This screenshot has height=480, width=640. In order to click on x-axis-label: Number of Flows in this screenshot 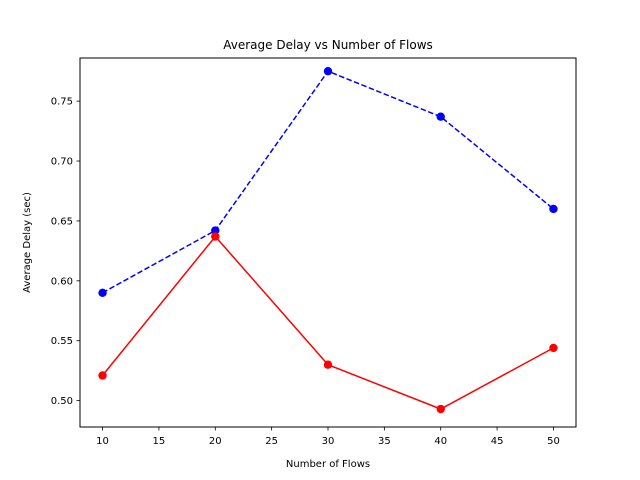, I will do `click(328, 464)`.